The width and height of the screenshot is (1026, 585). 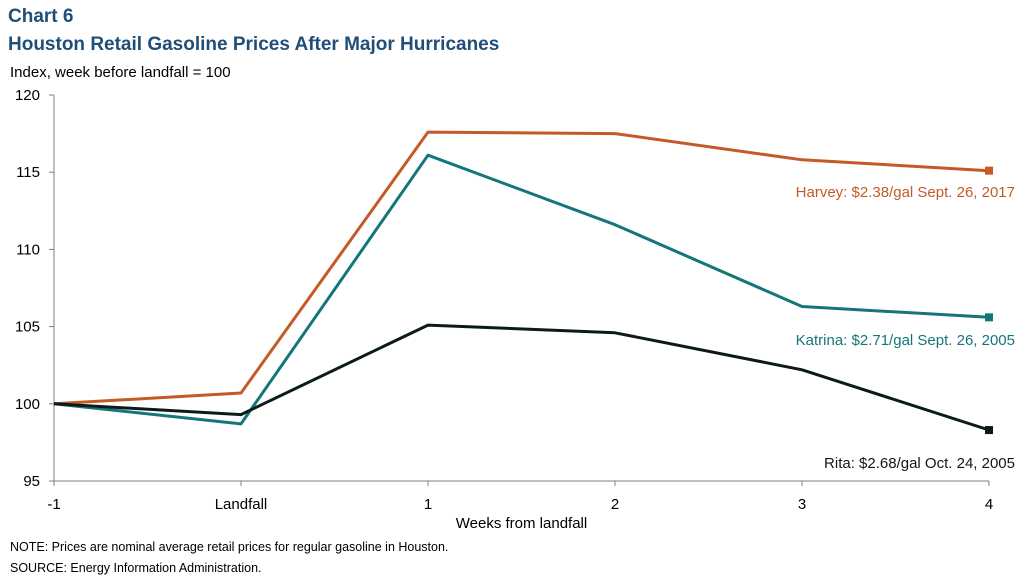 What do you see at coordinates (53, 504) in the screenshot?
I see `x-tick-label: -1` at bounding box center [53, 504].